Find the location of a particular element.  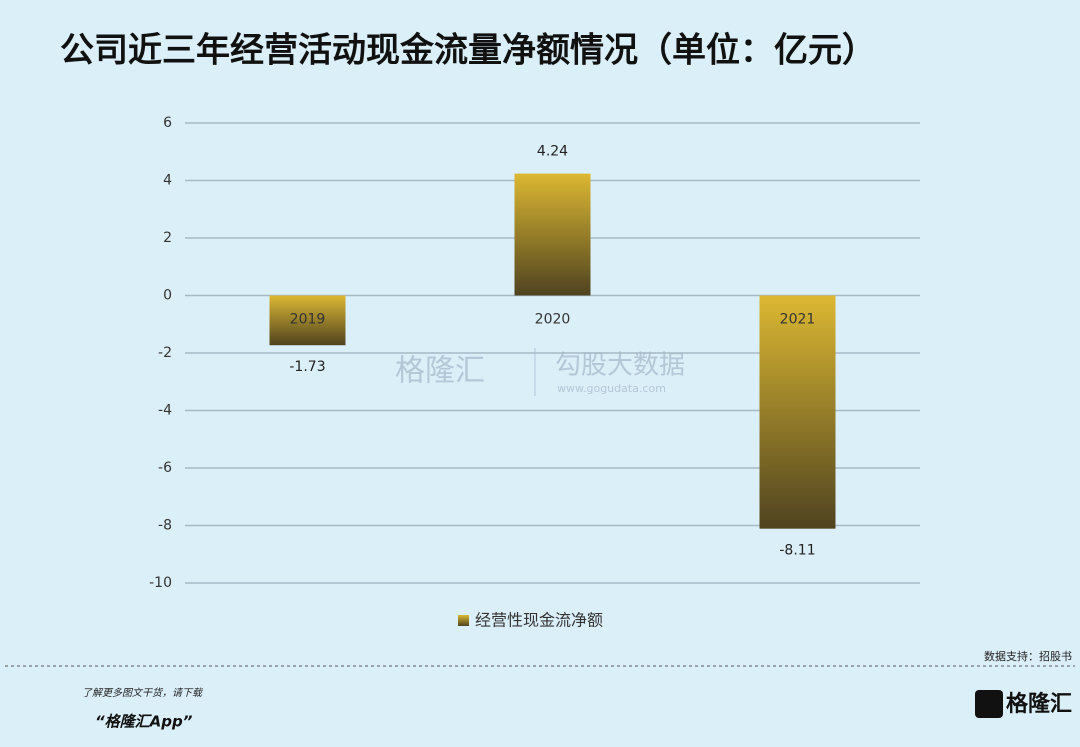

y-tick-label: 0 is located at coordinates (167, 296).